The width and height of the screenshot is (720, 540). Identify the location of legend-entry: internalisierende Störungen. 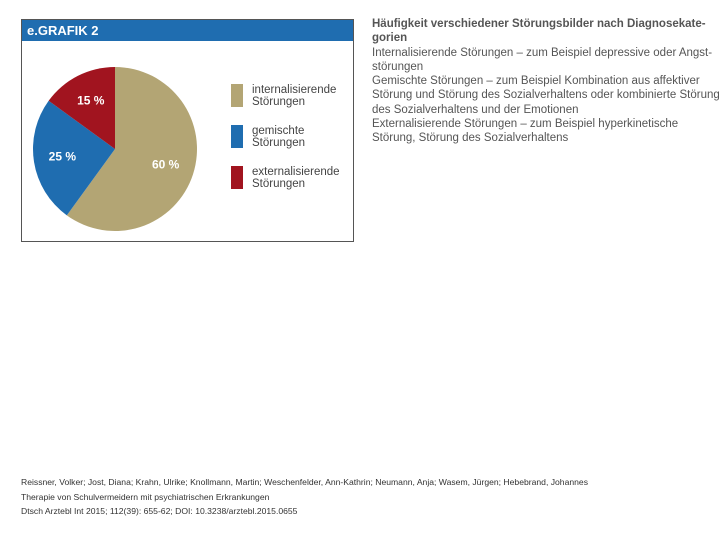
(291, 96).